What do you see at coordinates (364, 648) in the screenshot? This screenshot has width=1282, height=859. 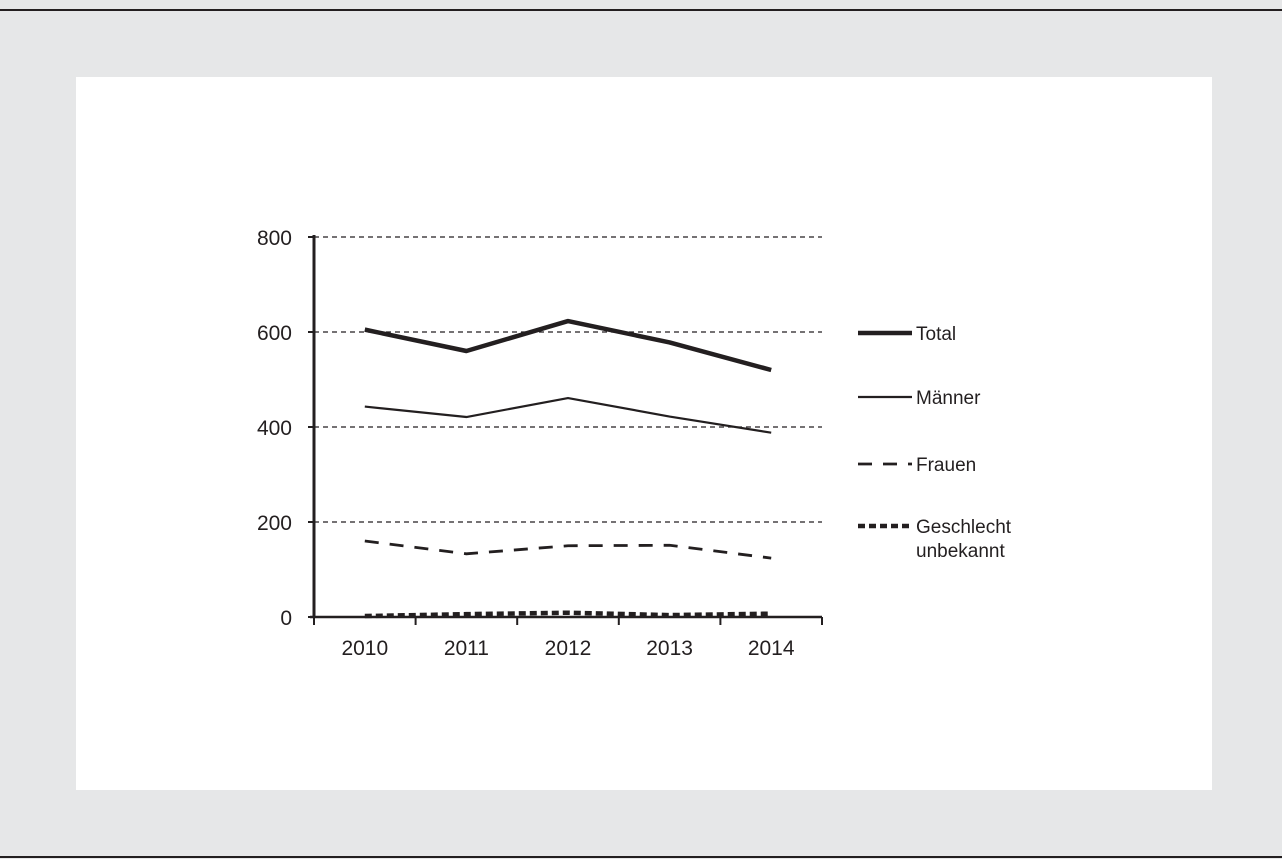 I see `x-tick-label: 2010` at bounding box center [364, 648].